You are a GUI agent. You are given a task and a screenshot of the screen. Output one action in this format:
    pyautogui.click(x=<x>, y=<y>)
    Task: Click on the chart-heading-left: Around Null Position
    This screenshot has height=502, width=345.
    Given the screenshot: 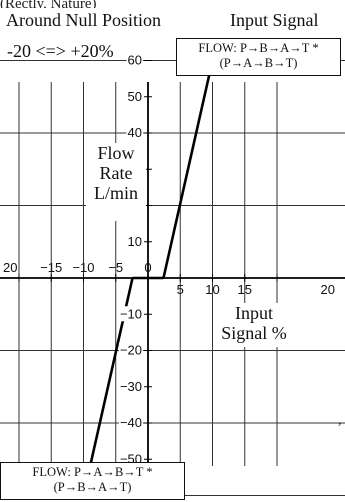 What is the action you would take?
    pyautogui.click(x=84, y=20)
    